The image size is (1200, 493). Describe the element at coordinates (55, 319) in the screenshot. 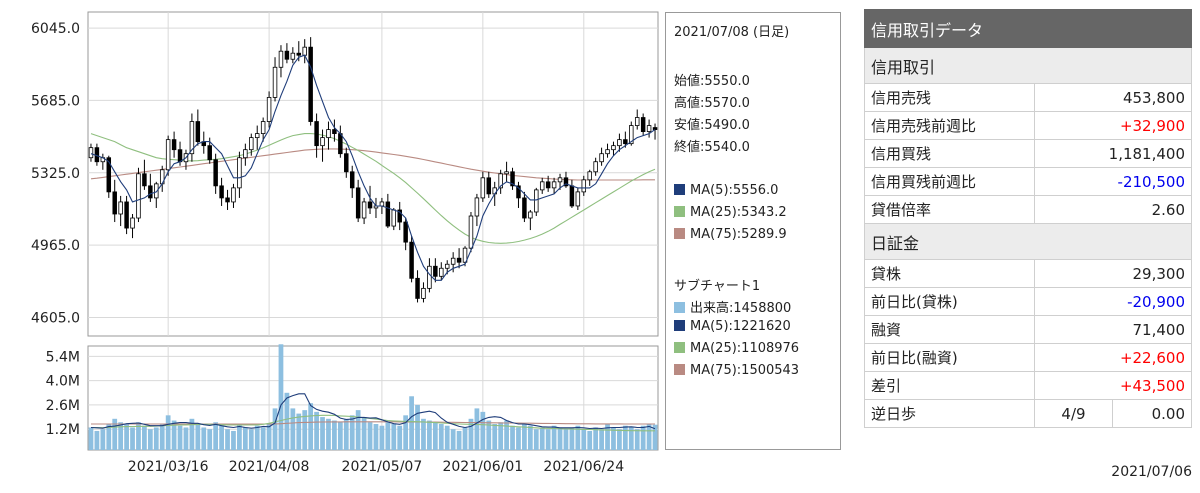

I see `price-tick-label: 4605.0` at that location.